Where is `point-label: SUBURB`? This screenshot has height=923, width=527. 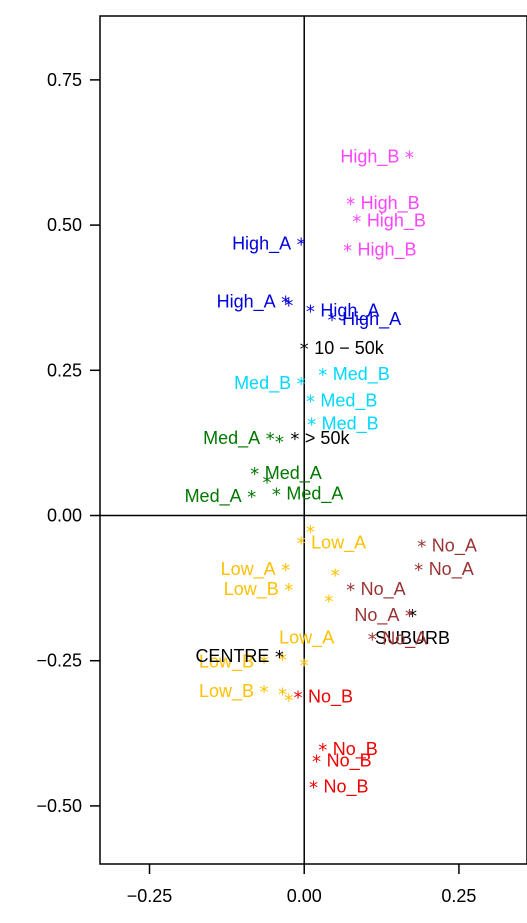 point-label: SUBURB is located at coordinates (412, 638).